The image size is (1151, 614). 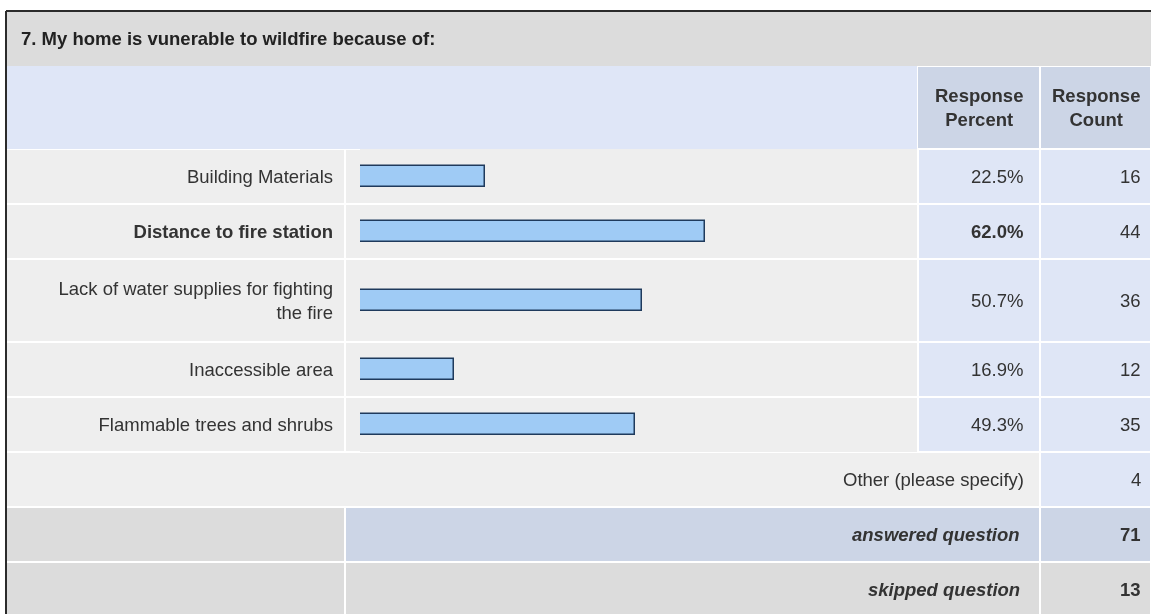 I want to click on data-label: 62.0%, so click(x=997, y=231).